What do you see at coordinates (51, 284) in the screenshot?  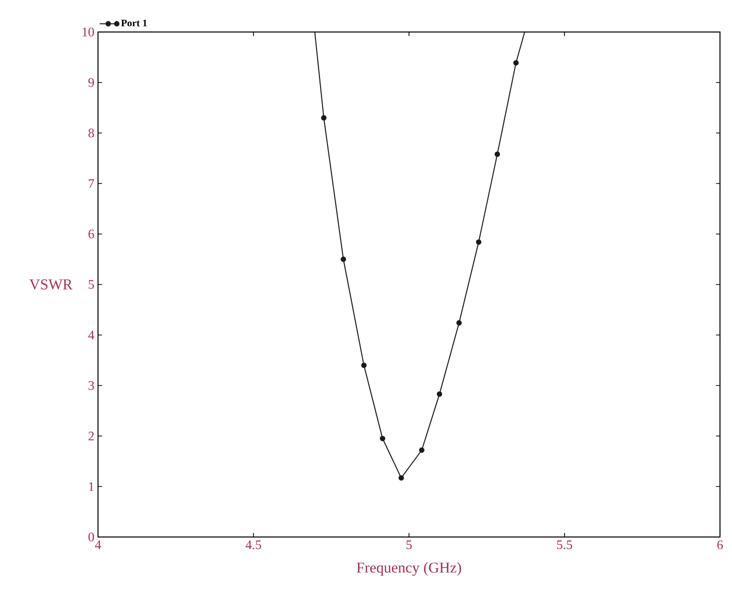 I see `y-axis-title: VSWR` at bounding box center [51, 284].